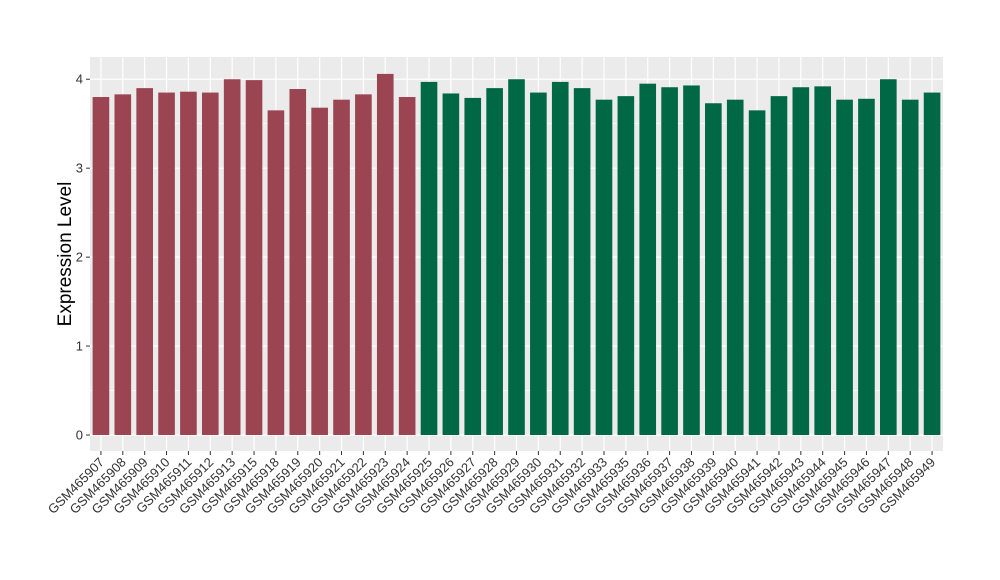  Describe the element at coordinates (79, 79) in the screenshot. I see `y-tick-label: 4` at that location.